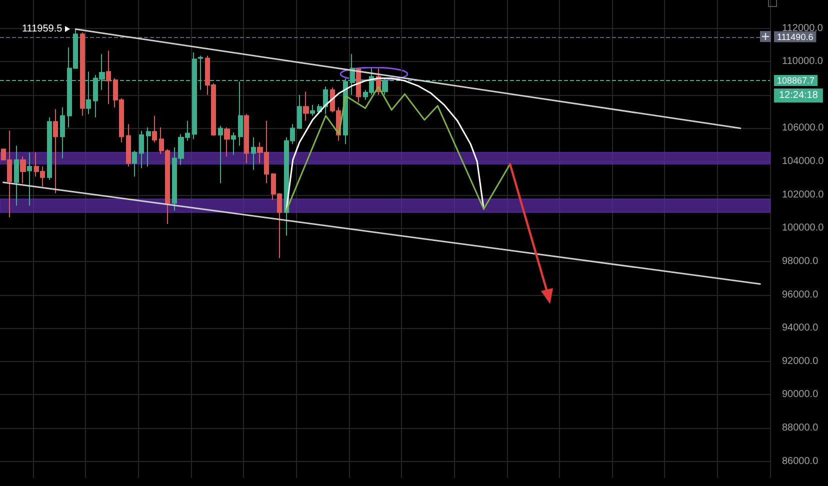 This screenshot has width=828, height=486. I want to click on y-tick-label: 102000.0, so click(803, 194).